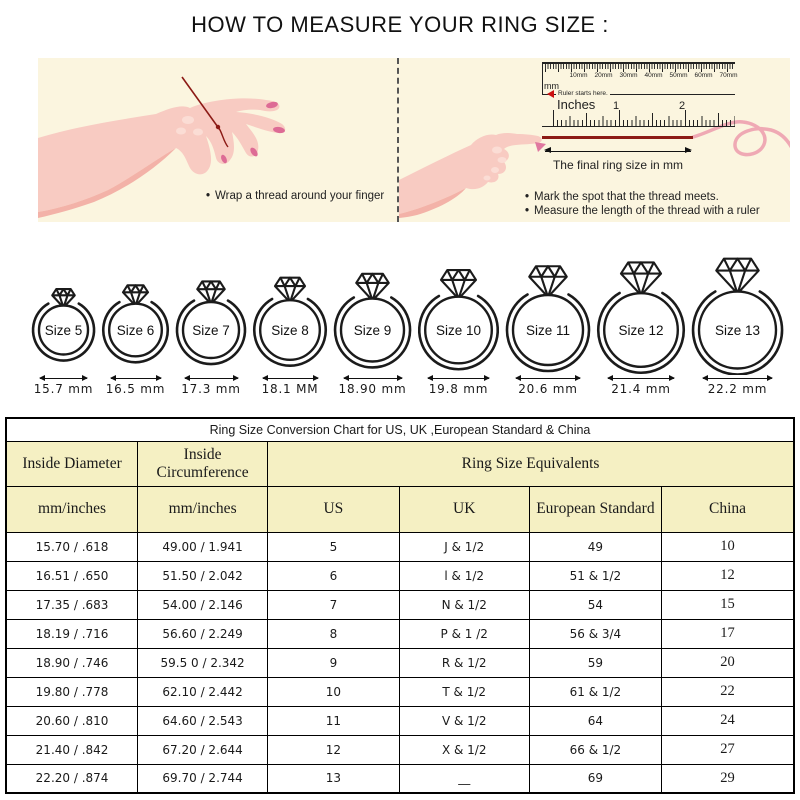 The width and height of the screenshot is (800, 800). What do you see at coordinates (728, 633) in the screenshot?
I see `cell-china: 17` at bounding box center [728, 633].